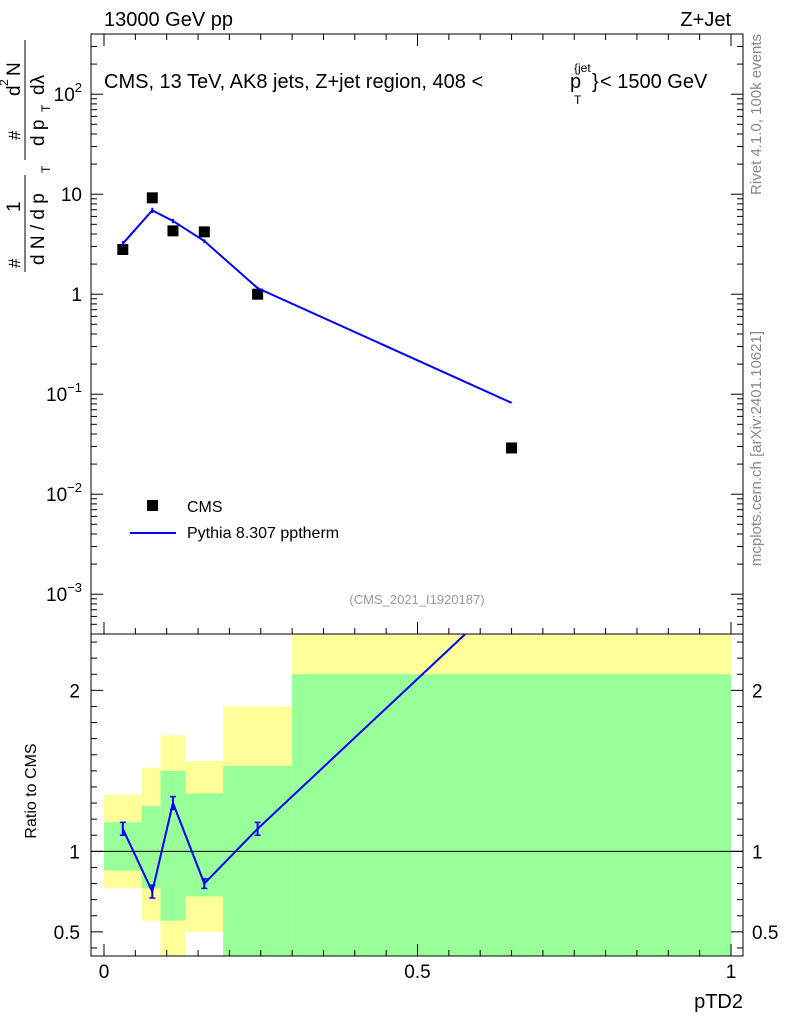  Describe the element at coordinates (74, 691) in the screenshot. I see `ratio-ytick-label: 2` at that location.